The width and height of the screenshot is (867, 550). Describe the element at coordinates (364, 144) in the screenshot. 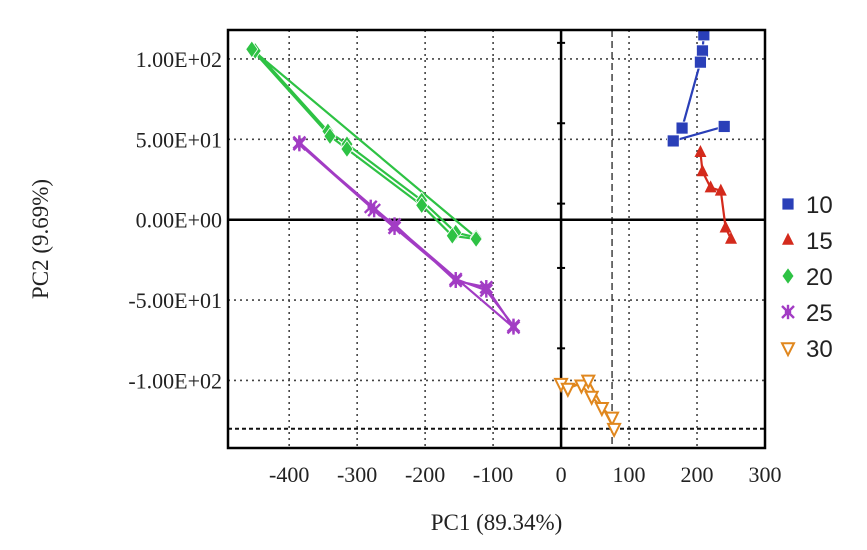

I see `series-20-line` at that location.